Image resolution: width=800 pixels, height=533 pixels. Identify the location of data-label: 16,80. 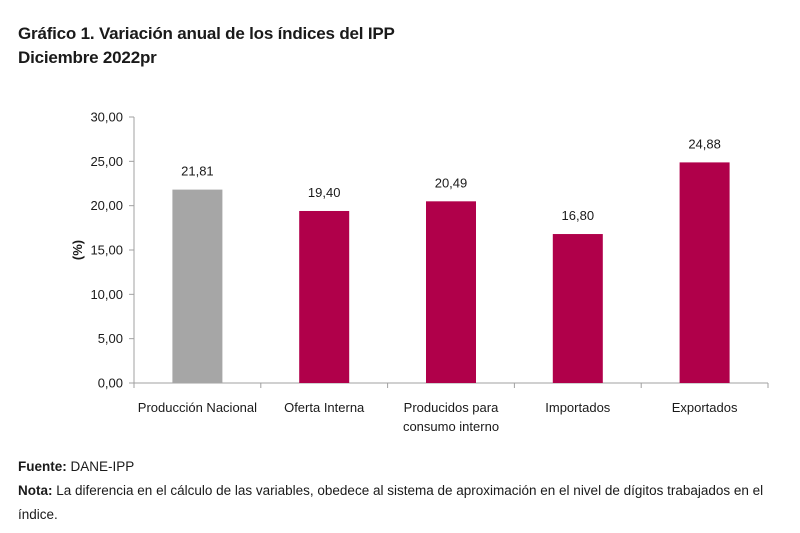
(578, 215).